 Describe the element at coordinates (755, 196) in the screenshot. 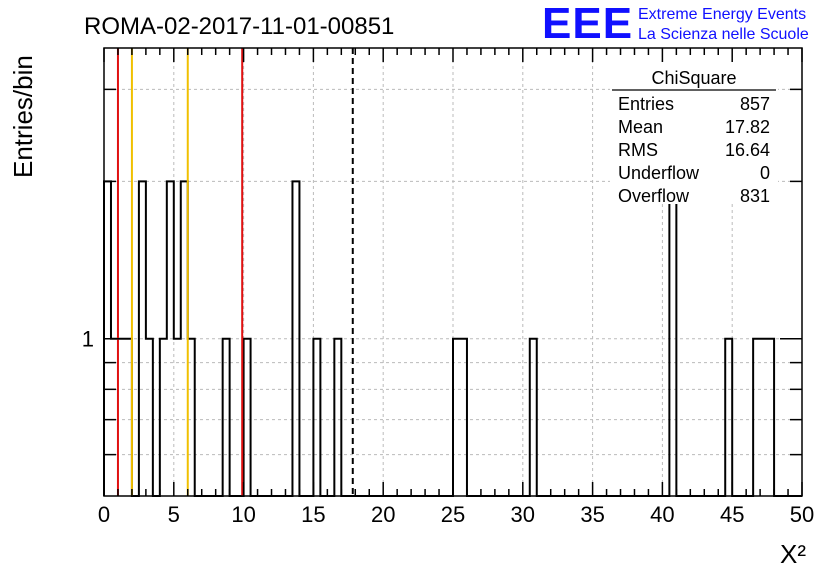

I see `stats-value: 831` at that location.